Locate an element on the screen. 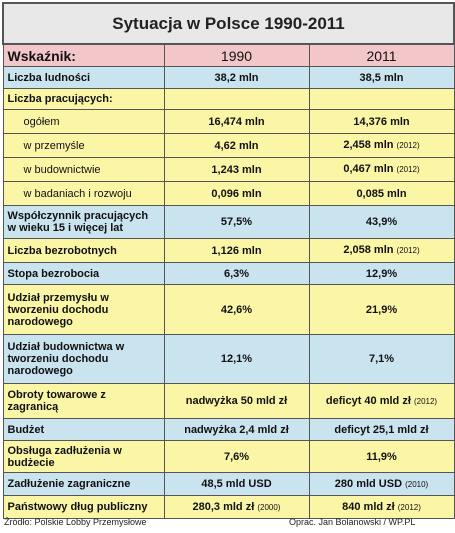 The height and width of the screenshot is (533, 455). header-year-2011: 2011 is located at coordinates (381, 55).